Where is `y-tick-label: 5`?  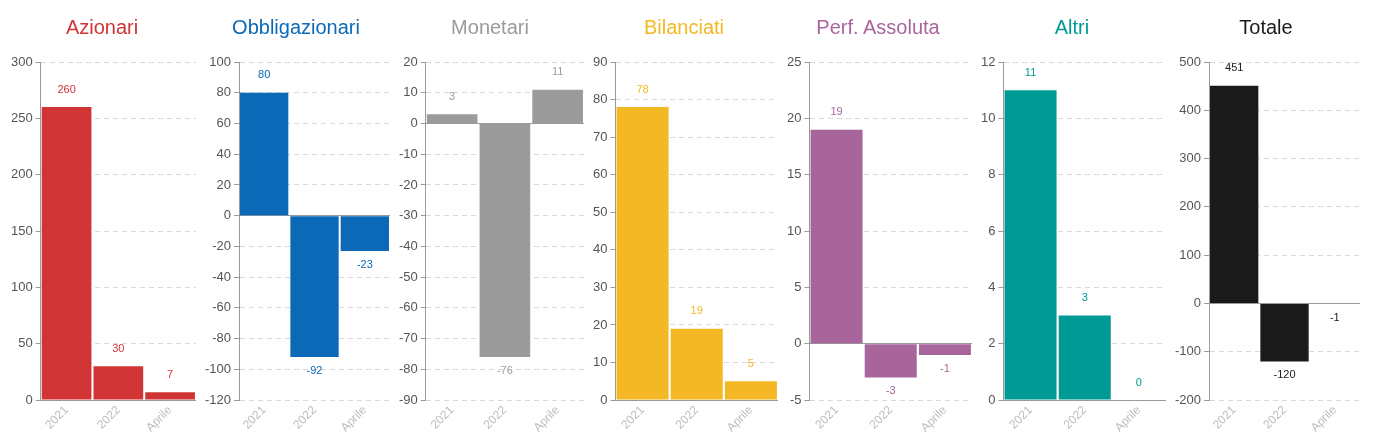
y-tick-label: 5 is located at coordinates (798, 286).